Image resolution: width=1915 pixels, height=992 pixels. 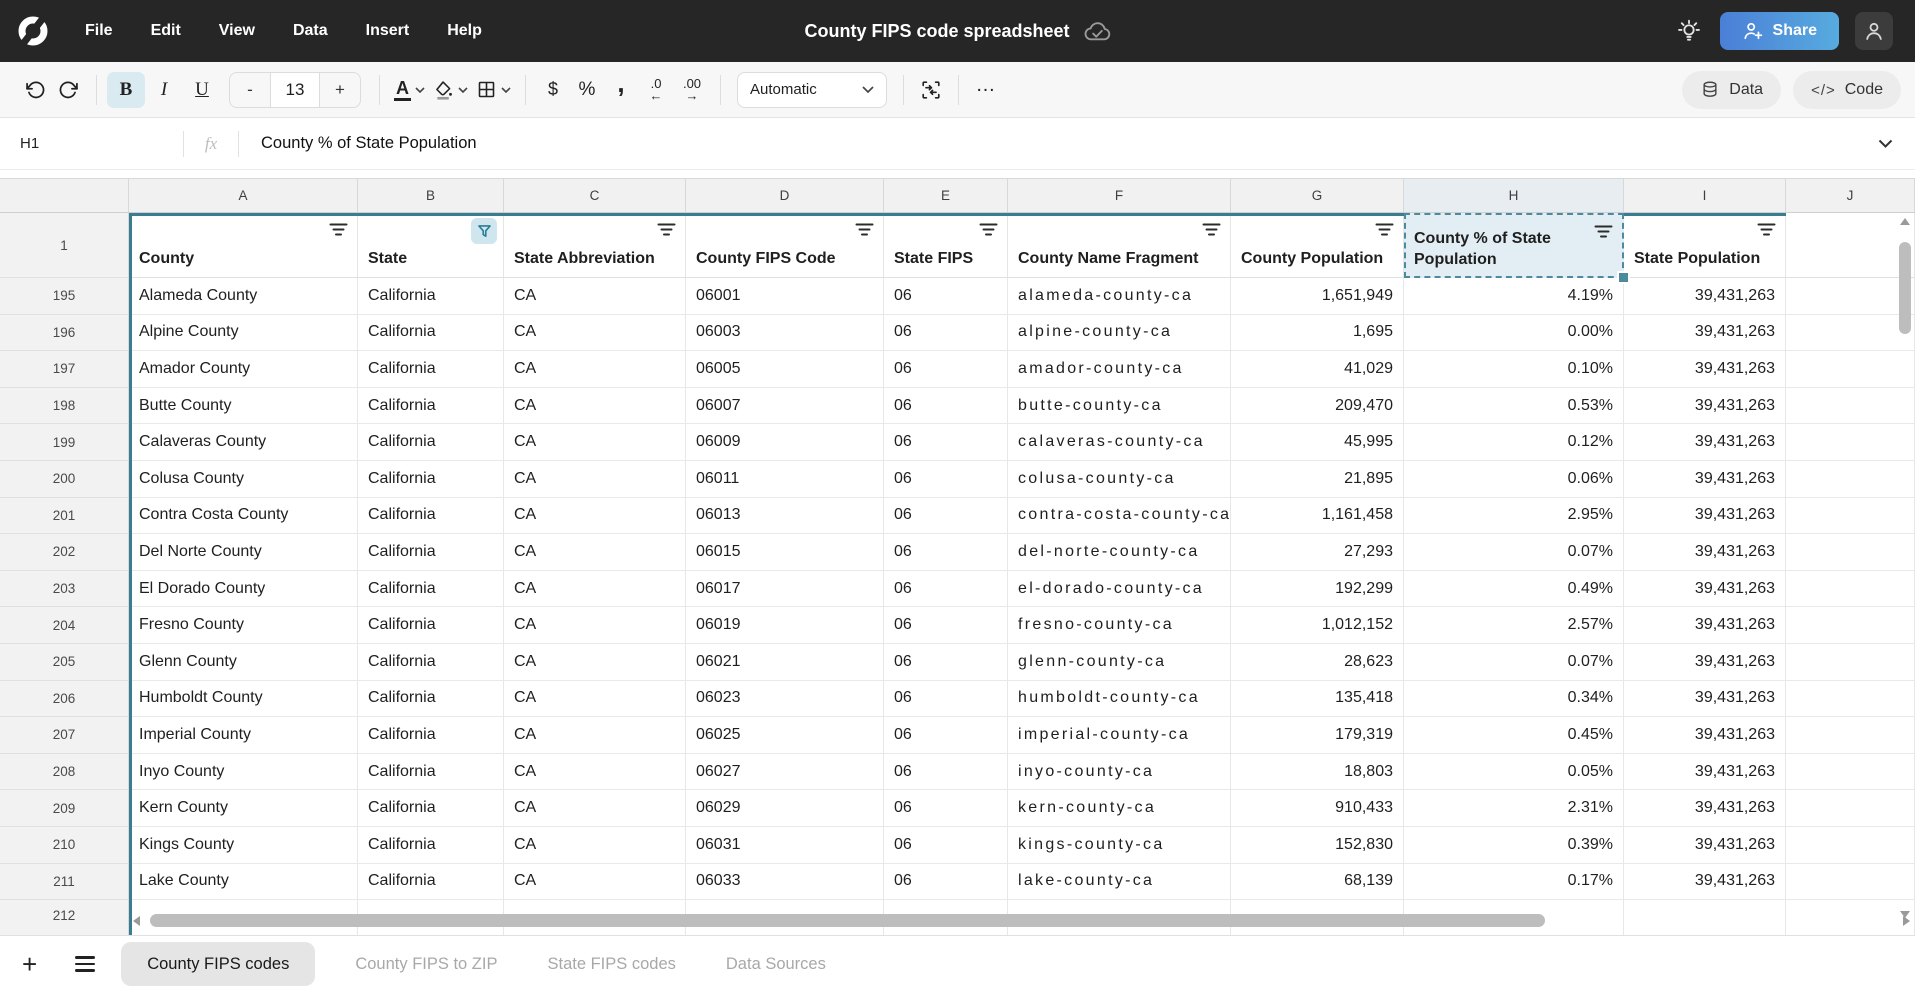 What do you see at coordinates (595, 442) in the screenshot?
I see `cell-C199: CA` at bounding box center [595, 442].